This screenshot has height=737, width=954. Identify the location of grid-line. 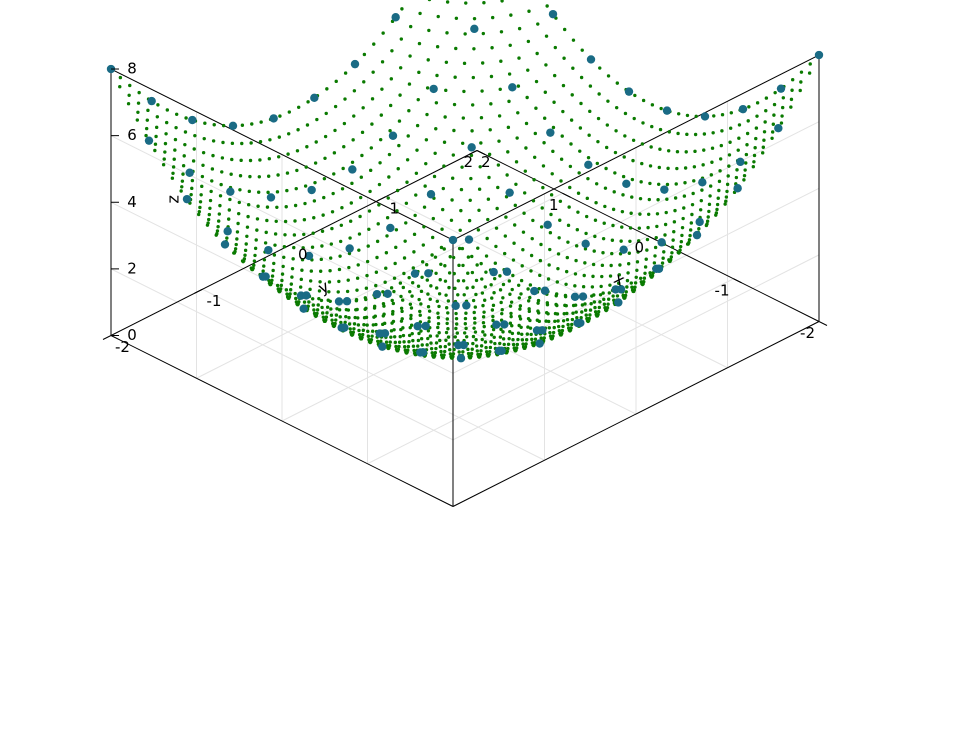
(282, 287).